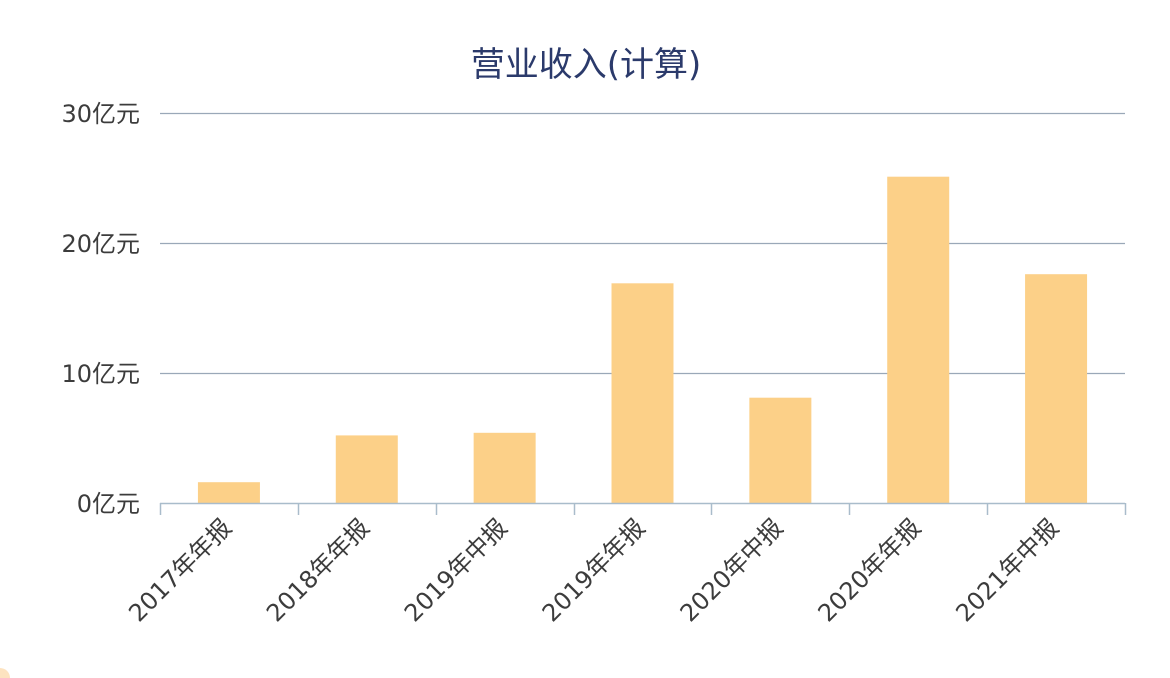 This screenshot has width=1170, height=678. Describe the element at coordinates (870, 570) in the screenshot. I see `x-tick-label: 2020年年报` at that location.